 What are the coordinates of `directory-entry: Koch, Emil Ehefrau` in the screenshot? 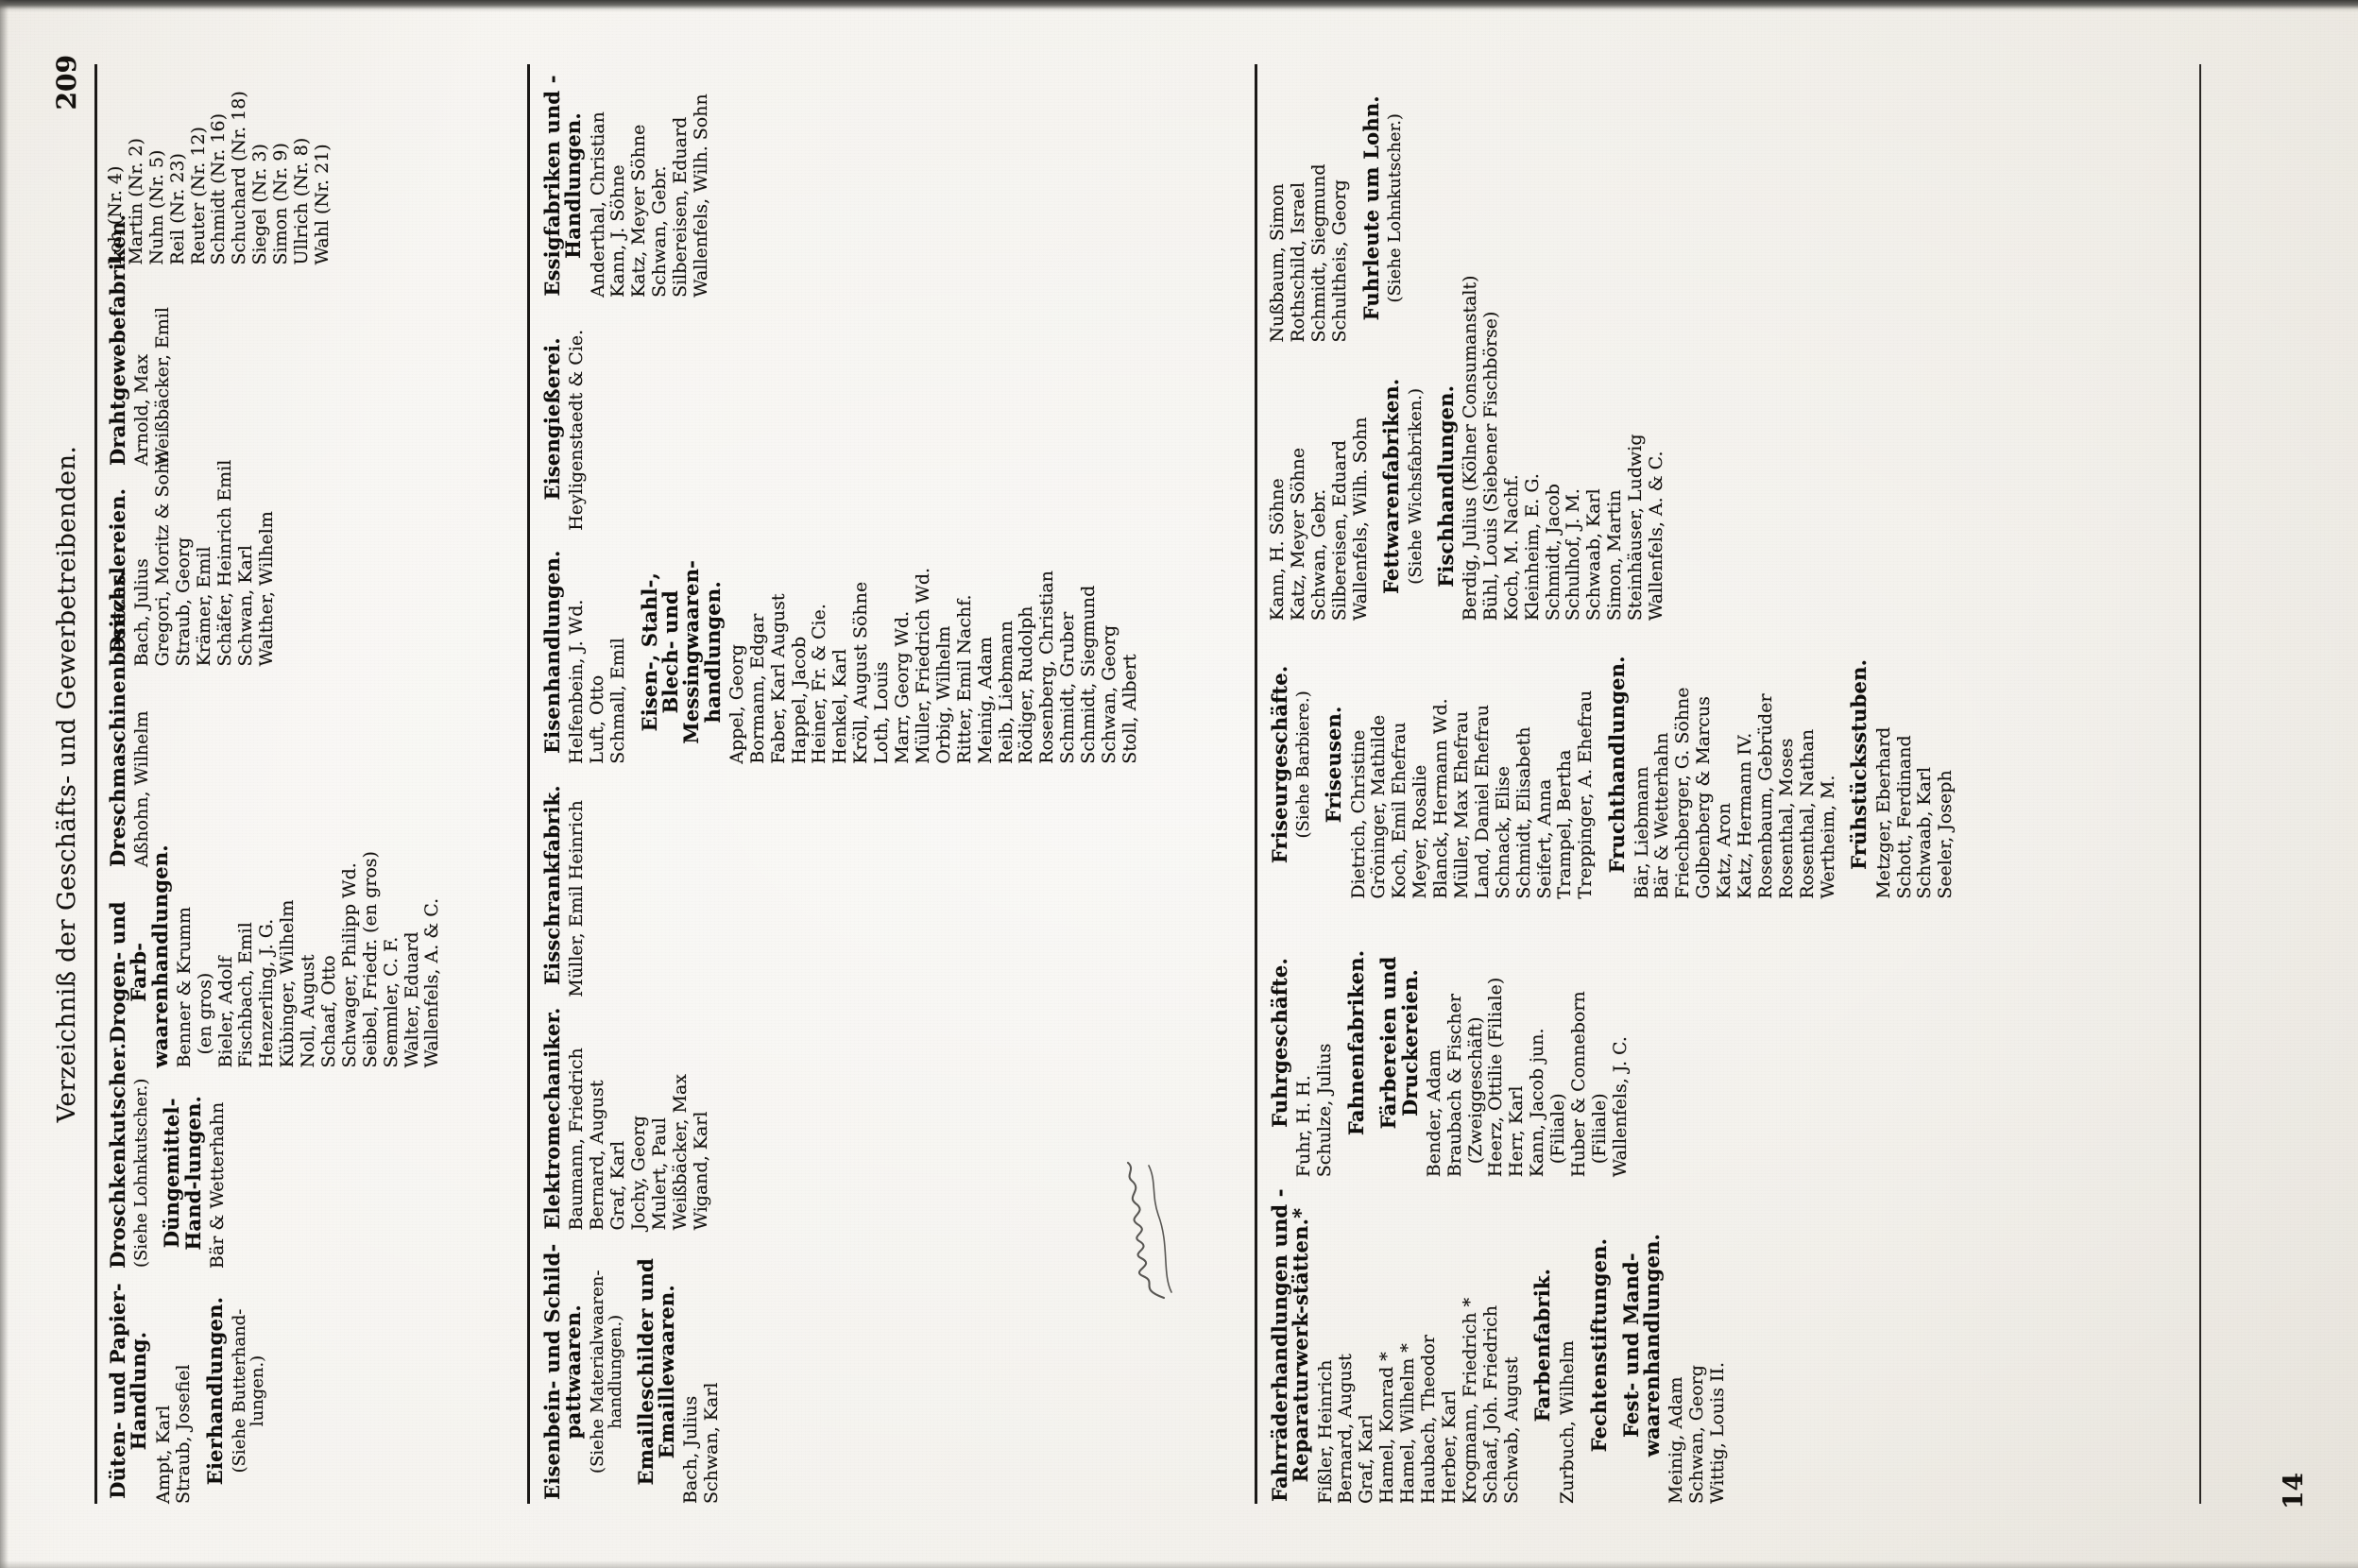 It's located at (1399, 810).